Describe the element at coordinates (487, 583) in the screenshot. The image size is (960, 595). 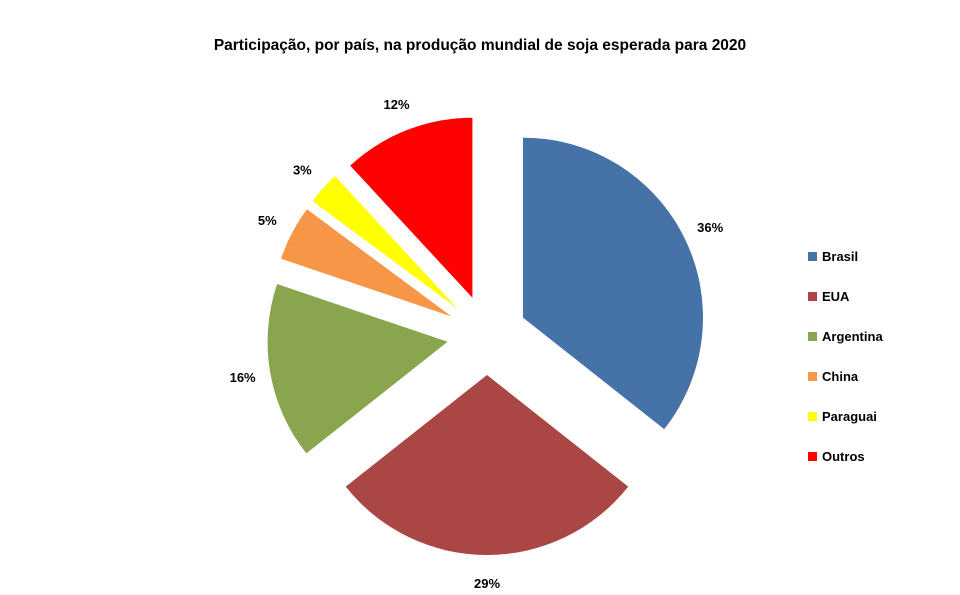
I see `data-label-eua: 29%` at that location.